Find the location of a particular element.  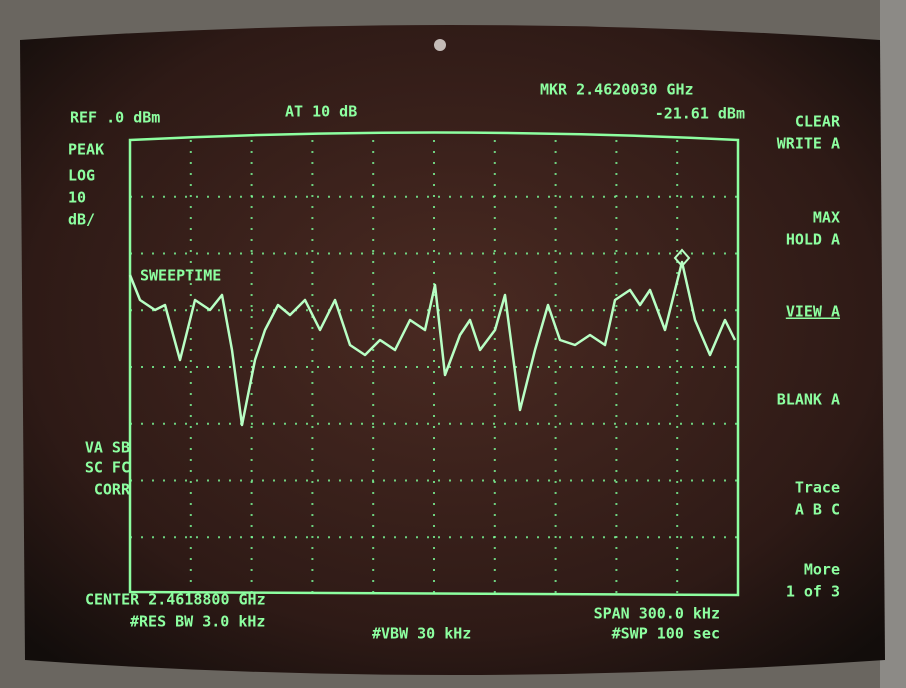

softkey-label: VIEW A is located at coordinates (813, 312).